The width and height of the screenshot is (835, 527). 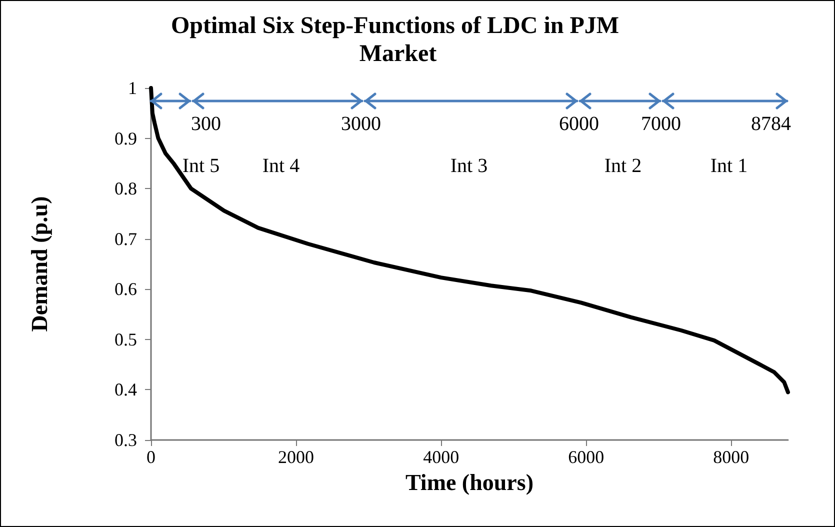 What do you see at coordinates (206, 124) in the screenshot?
I see `annotation: 300` at bounding box center [206, 124].